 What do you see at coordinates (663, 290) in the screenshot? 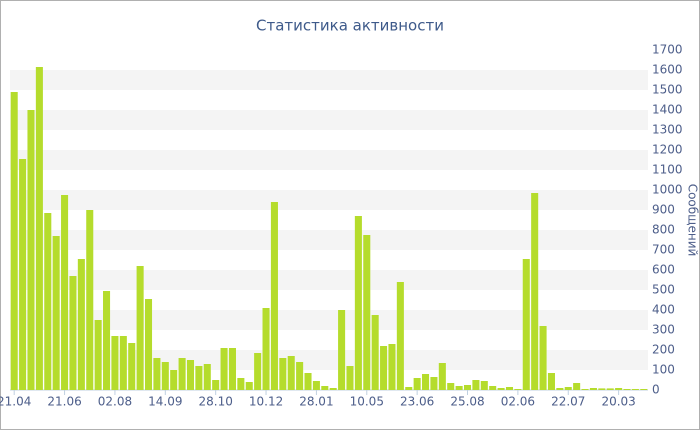
I see `y-tick-label: 500` at bounding box center [663, 290].